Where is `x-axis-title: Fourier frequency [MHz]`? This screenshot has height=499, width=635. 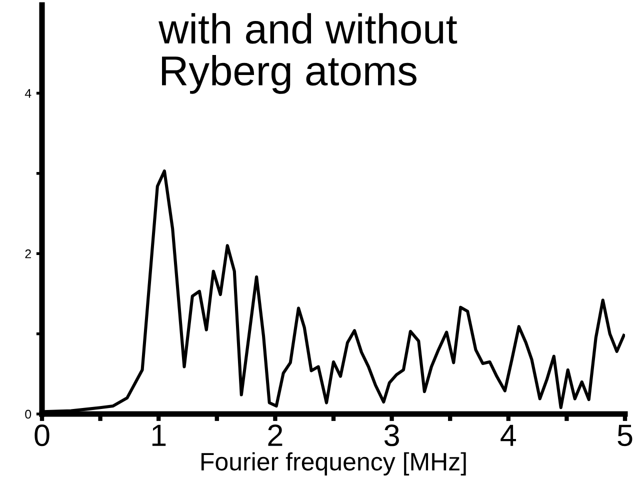 x-axis-title: Fourier frequency [MHz] is located at coordinates (333, 464).